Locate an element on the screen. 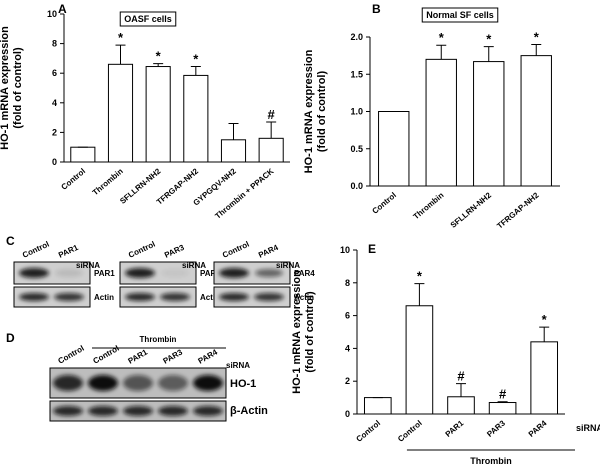  y-tick-label: 1.5 is located at coordinates (356, 74).